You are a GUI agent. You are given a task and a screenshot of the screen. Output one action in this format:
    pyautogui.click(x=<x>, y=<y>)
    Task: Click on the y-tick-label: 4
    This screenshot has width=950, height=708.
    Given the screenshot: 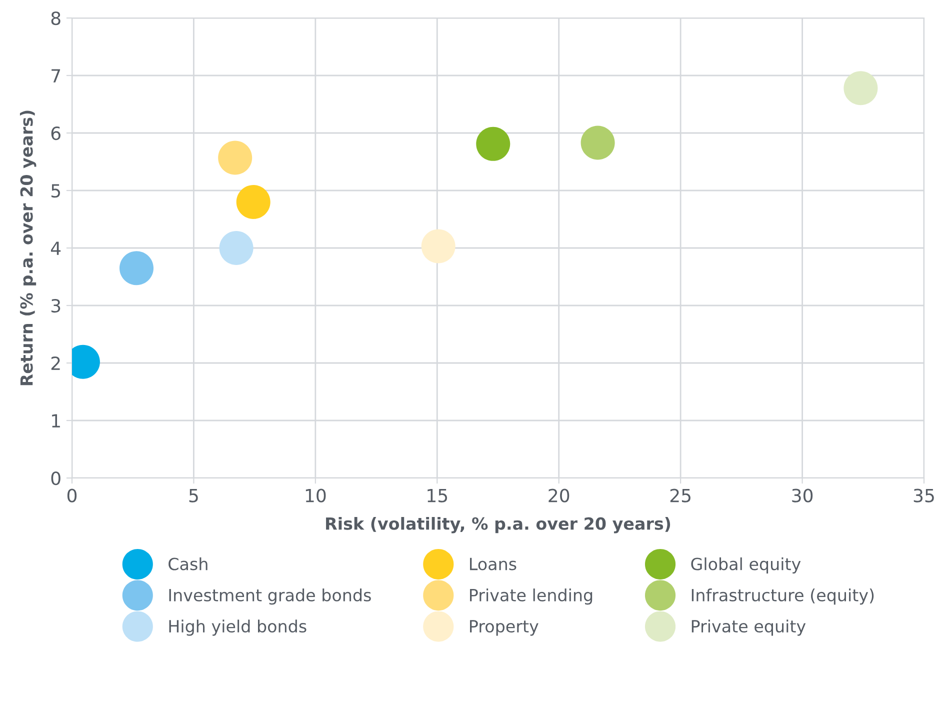 What is the action you would take?
    pyautogui.click(x=55, y=248)
    